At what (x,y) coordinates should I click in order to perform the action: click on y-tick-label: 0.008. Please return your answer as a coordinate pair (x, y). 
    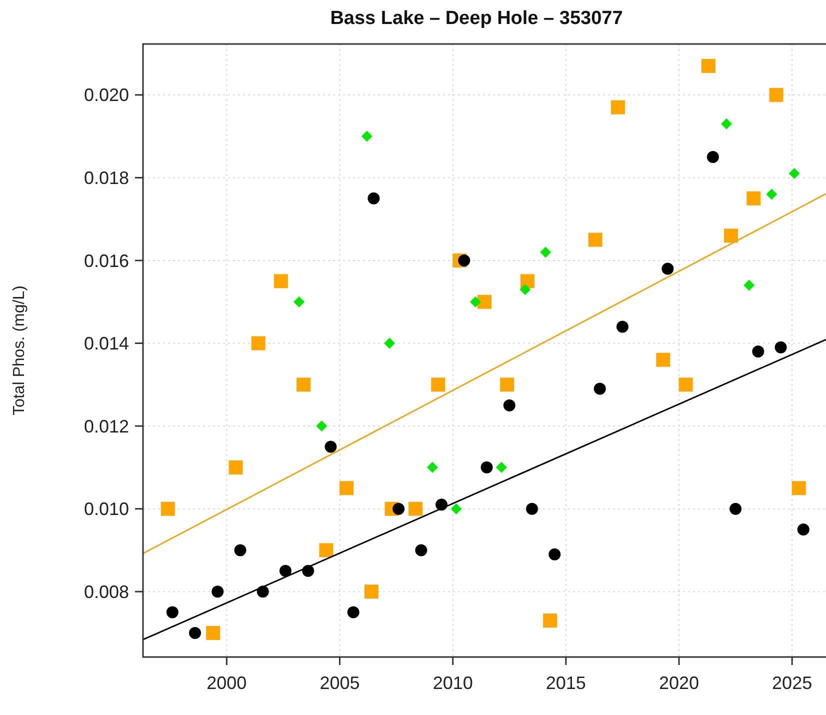
    Looking at the image, I should click on (106, 592).